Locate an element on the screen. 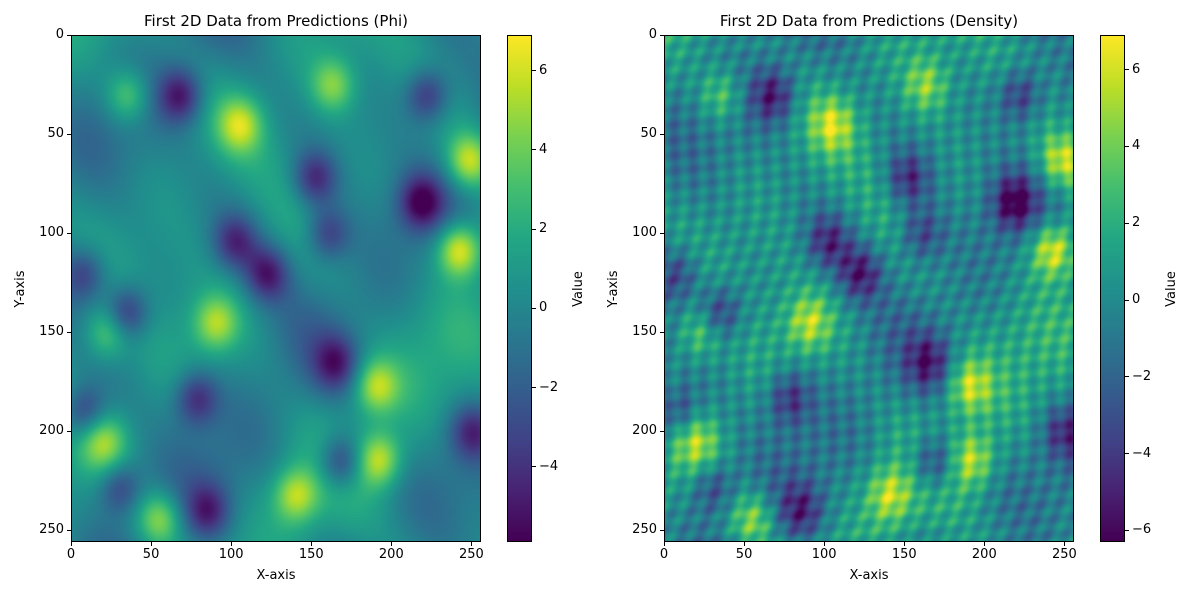 Image resolution: width=1200 pixels, height=600 pixels. panel2-x-tick-label: 150 is located at coordinates (904, 554).